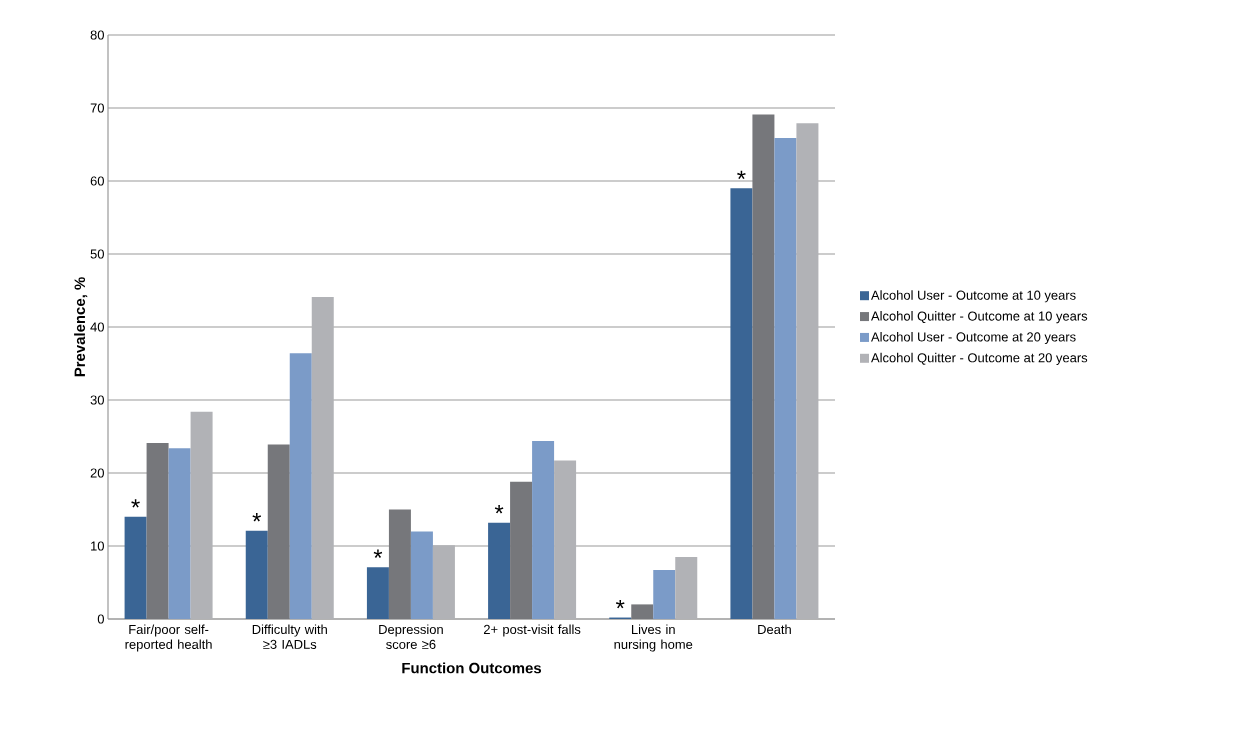  What do you see at coordinates (97, 254) in the screenshot?
I see `y-tick-label: 50` at bounding box center [97, 254].